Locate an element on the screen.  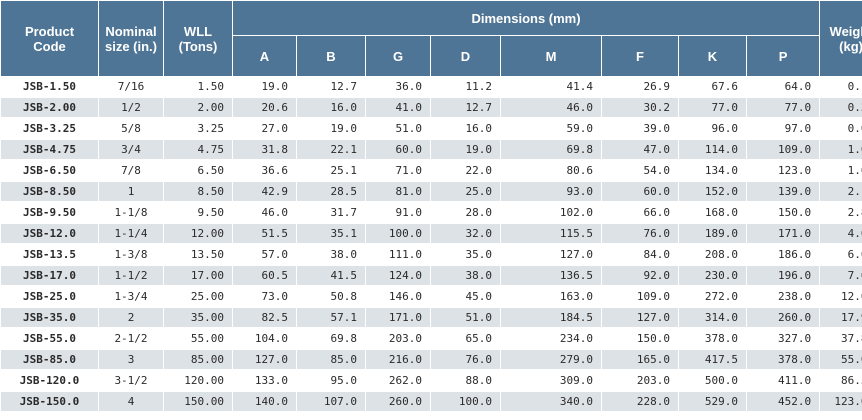
cell-nominal-size: 3 is located at coordinates (131, 360).